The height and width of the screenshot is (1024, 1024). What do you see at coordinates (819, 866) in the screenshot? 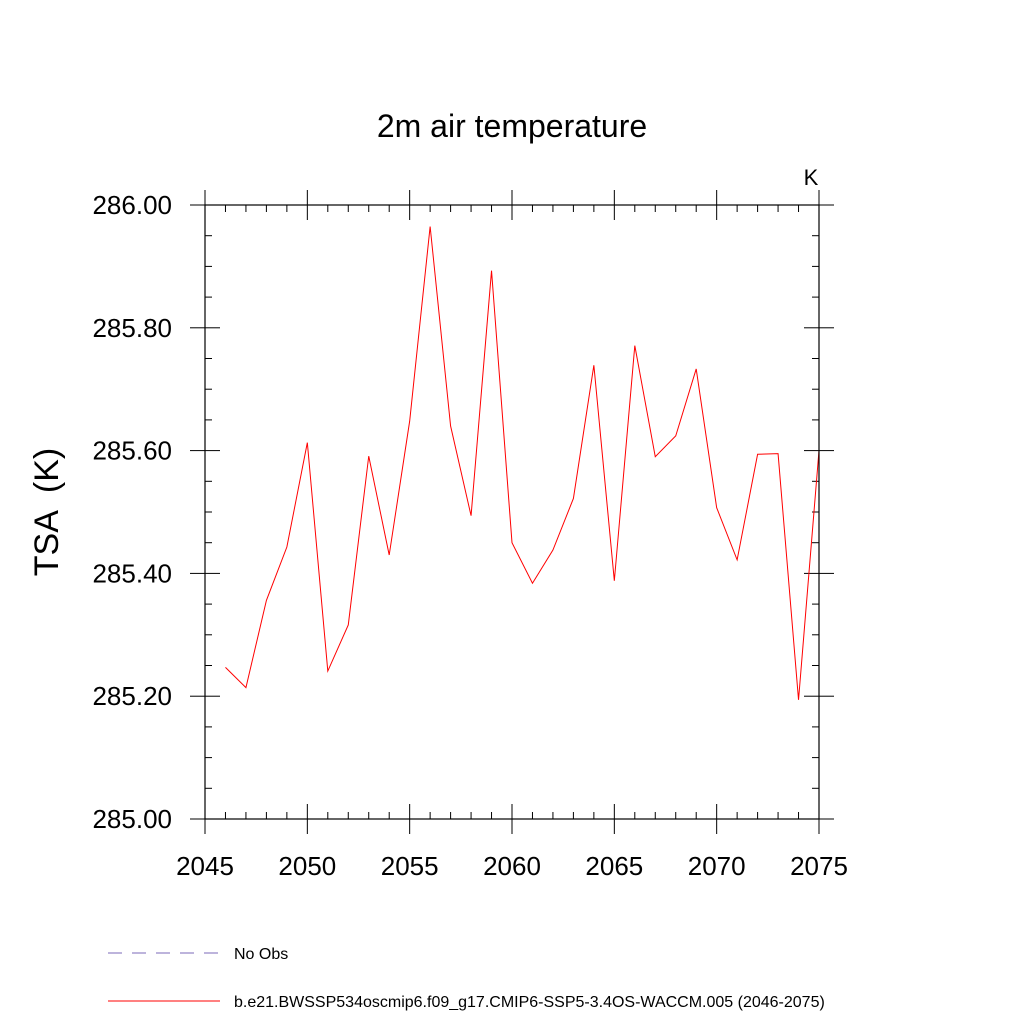
I see `x-tick-label: 2075` at bounding box center [819, 866].